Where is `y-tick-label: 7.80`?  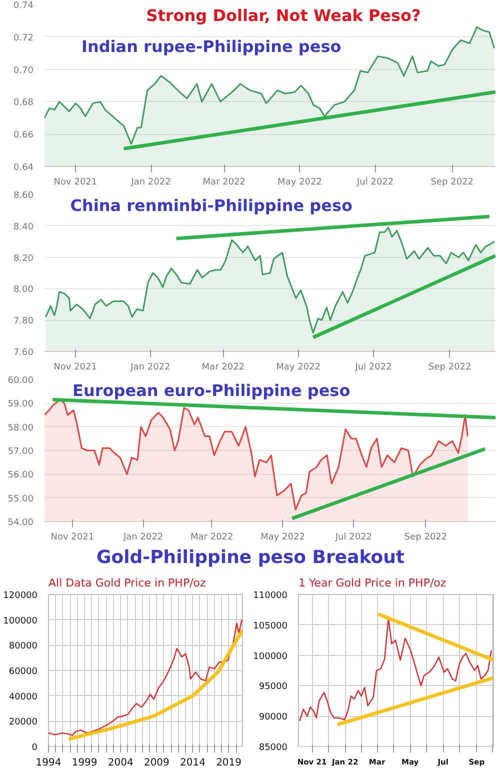
y-tick-label: 7.80 is located at coordinates (23, 321).